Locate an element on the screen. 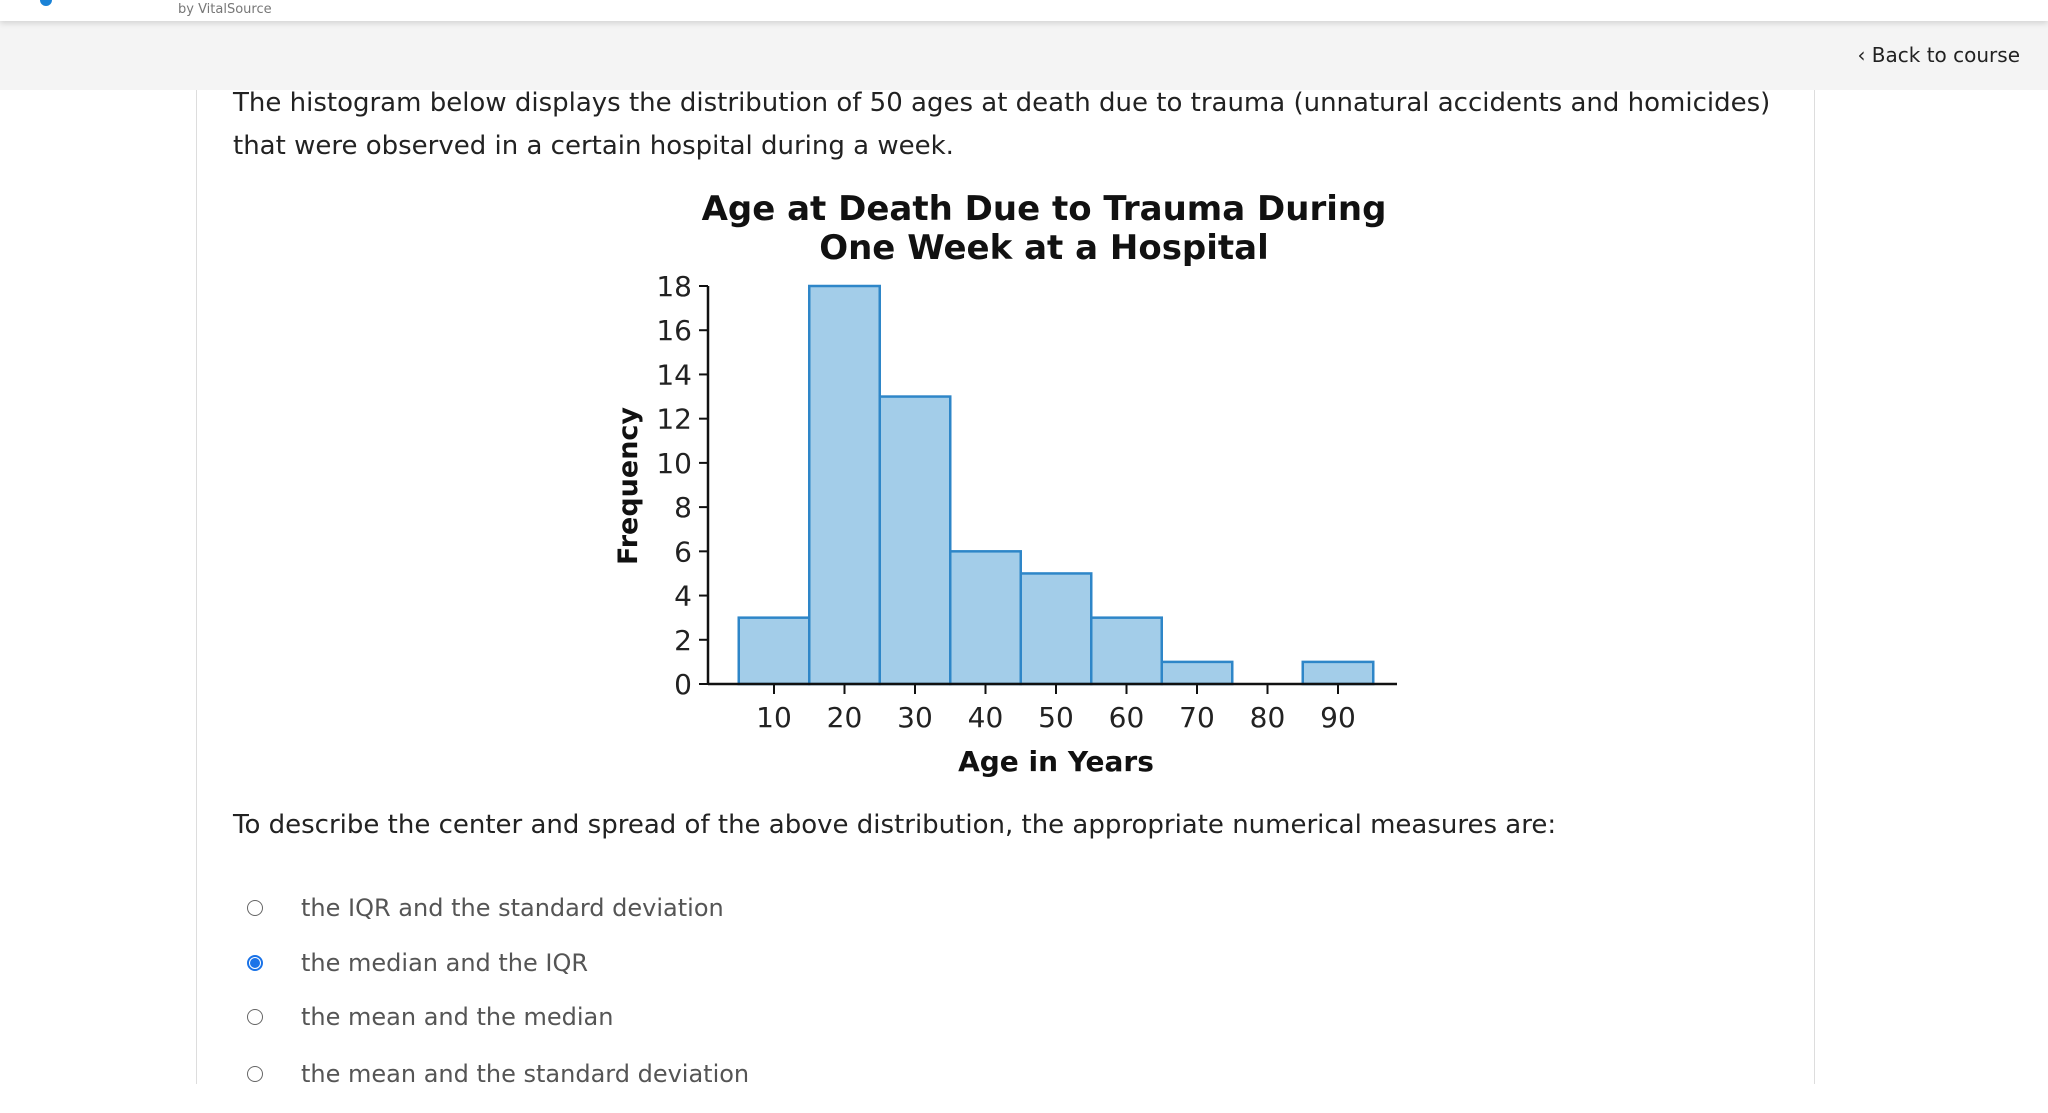 The image size is (2048, 1113). y-tick-label: 10 is located at coordinates (674, 463).